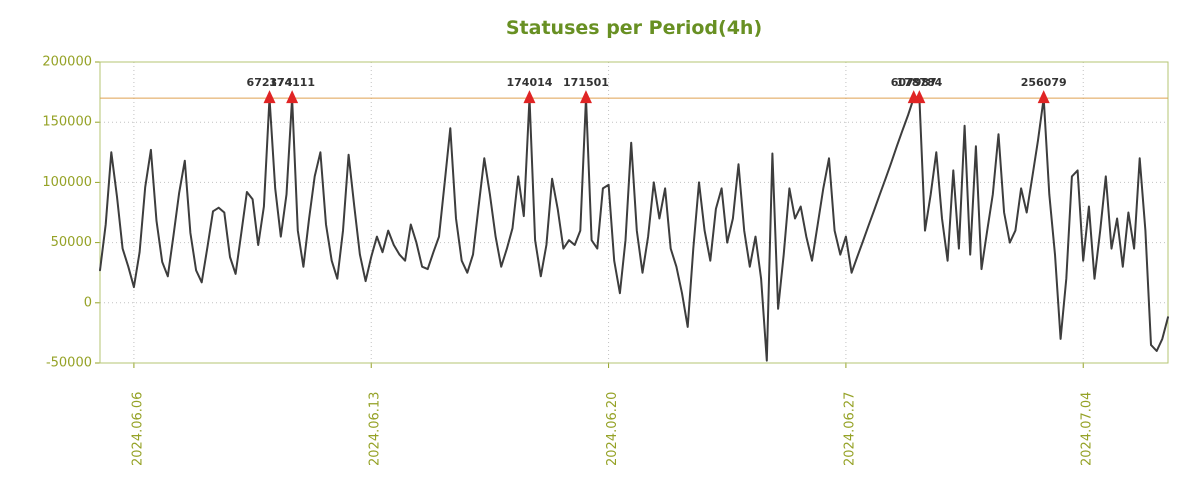  I want to click on x-tick-label: 2024.06.20, so click(612, 429).